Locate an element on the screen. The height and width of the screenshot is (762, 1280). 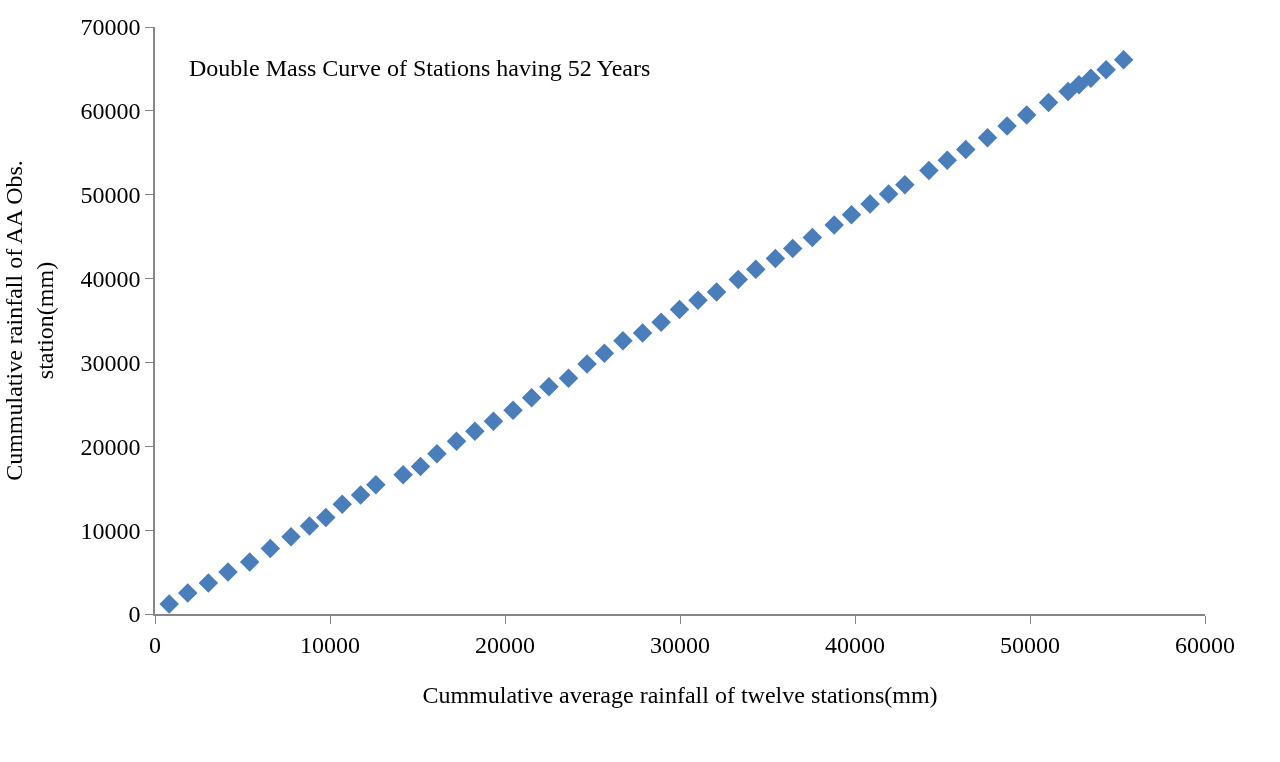
y-tick-label: 40000 is located at coordinates (110, 278).